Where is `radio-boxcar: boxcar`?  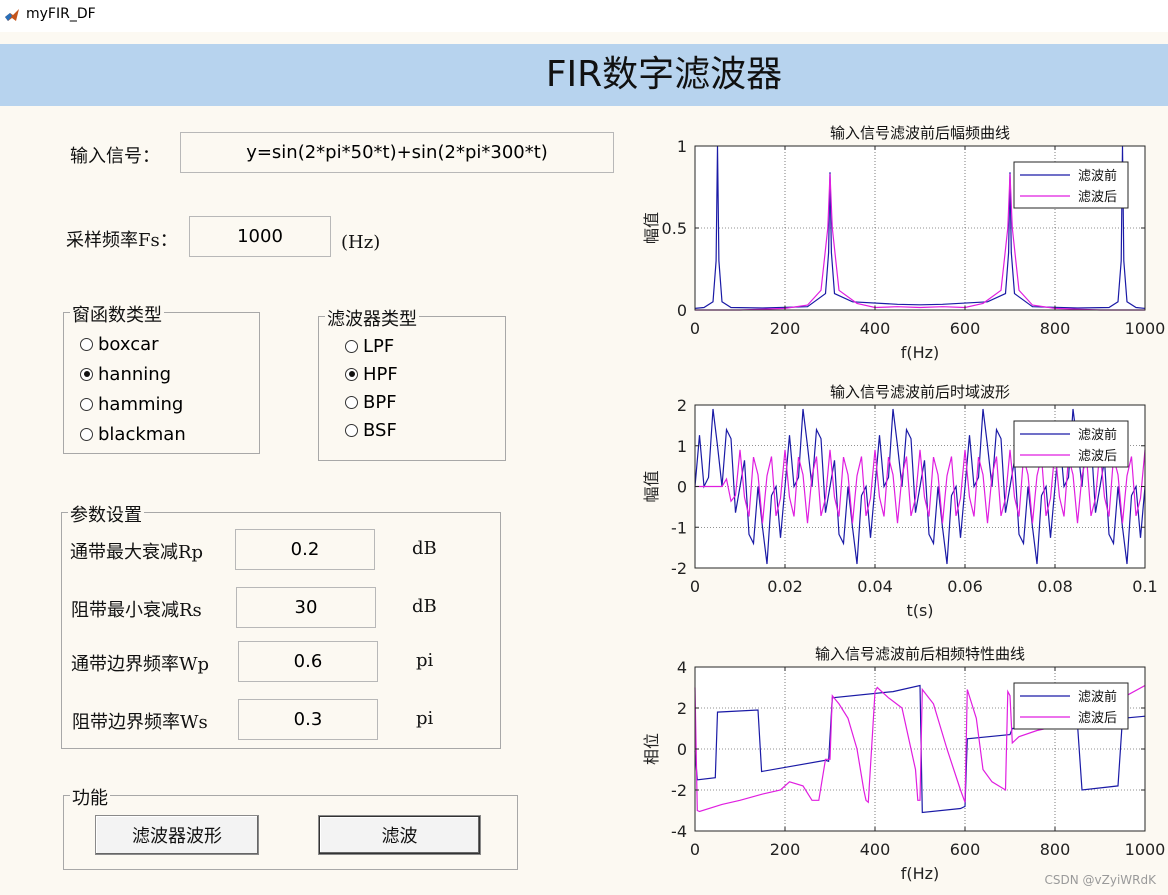
radio-boxcar: boxcar is located at coordinates (119, 344).